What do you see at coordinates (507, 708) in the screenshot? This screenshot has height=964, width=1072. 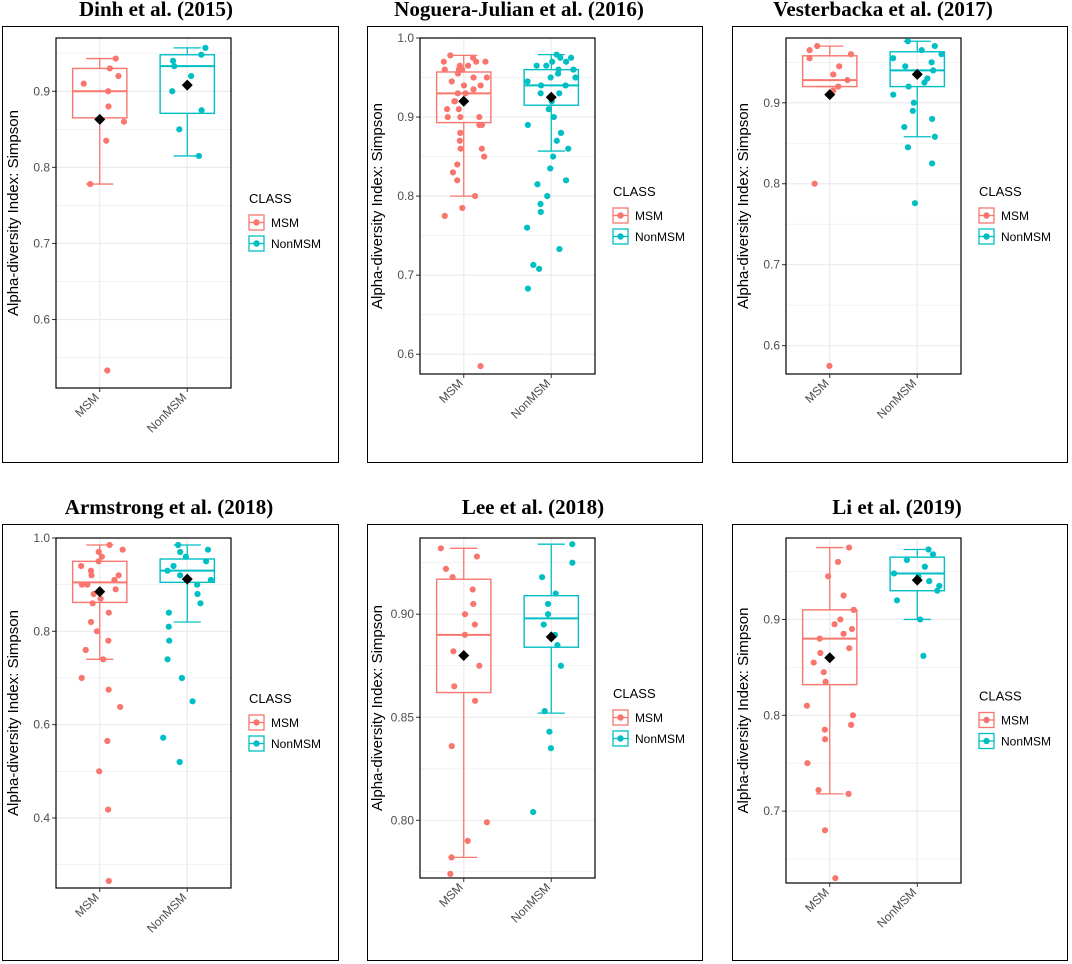 I see `plot-border` at bounding box center [507, 708].